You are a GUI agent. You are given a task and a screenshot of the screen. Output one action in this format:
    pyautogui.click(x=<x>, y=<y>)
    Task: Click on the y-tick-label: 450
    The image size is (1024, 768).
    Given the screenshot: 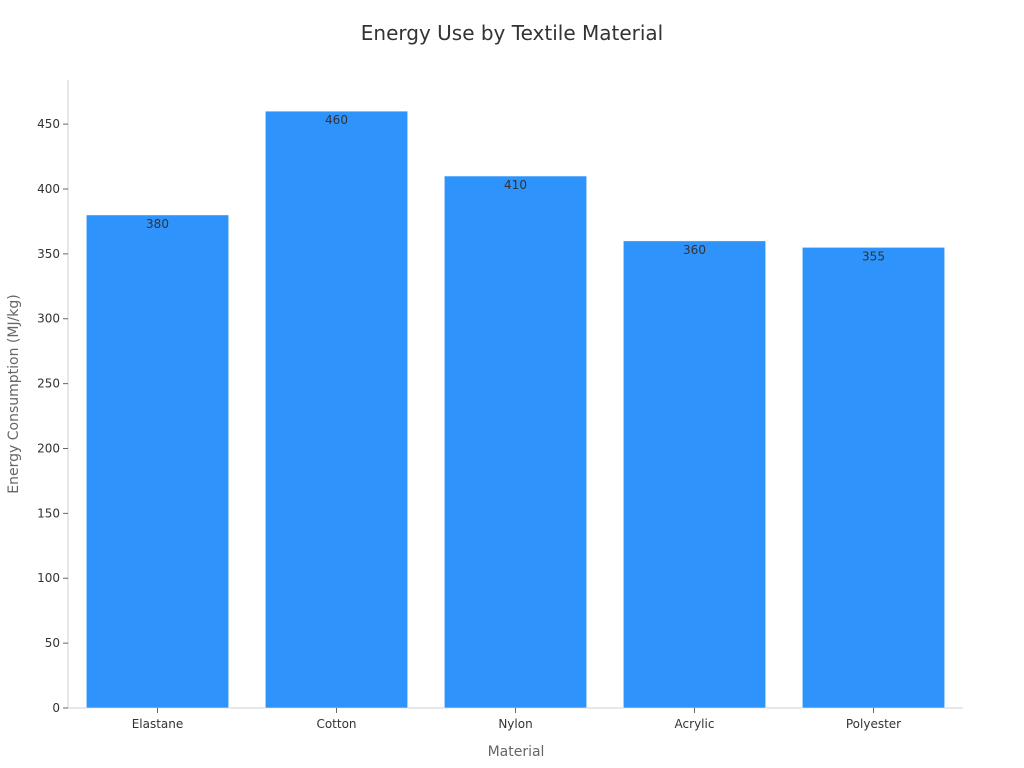 What is the action you would take?
    pyautogui.click(x=48, y=124)
    